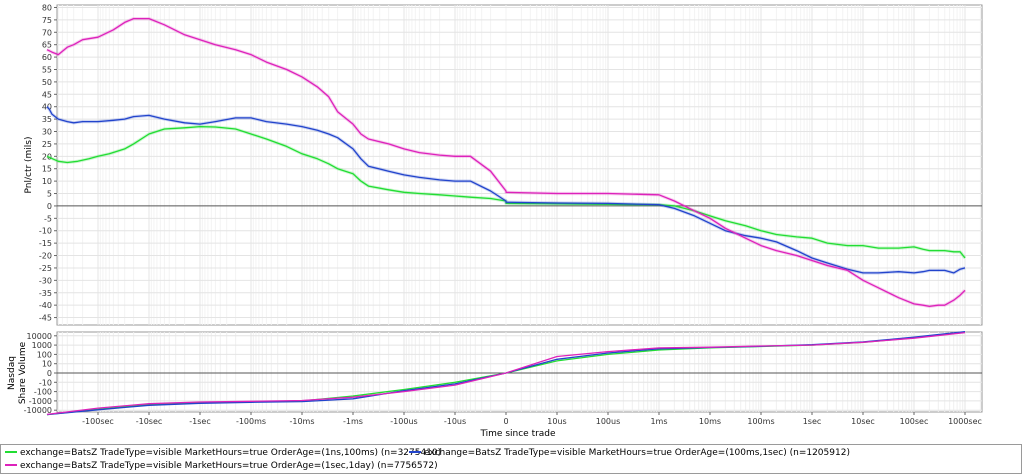  What do you see at coordinates (47, 45) in the screenshot?
I see `pnl-y-tick-label: 65` at bounding box center [47, 45].